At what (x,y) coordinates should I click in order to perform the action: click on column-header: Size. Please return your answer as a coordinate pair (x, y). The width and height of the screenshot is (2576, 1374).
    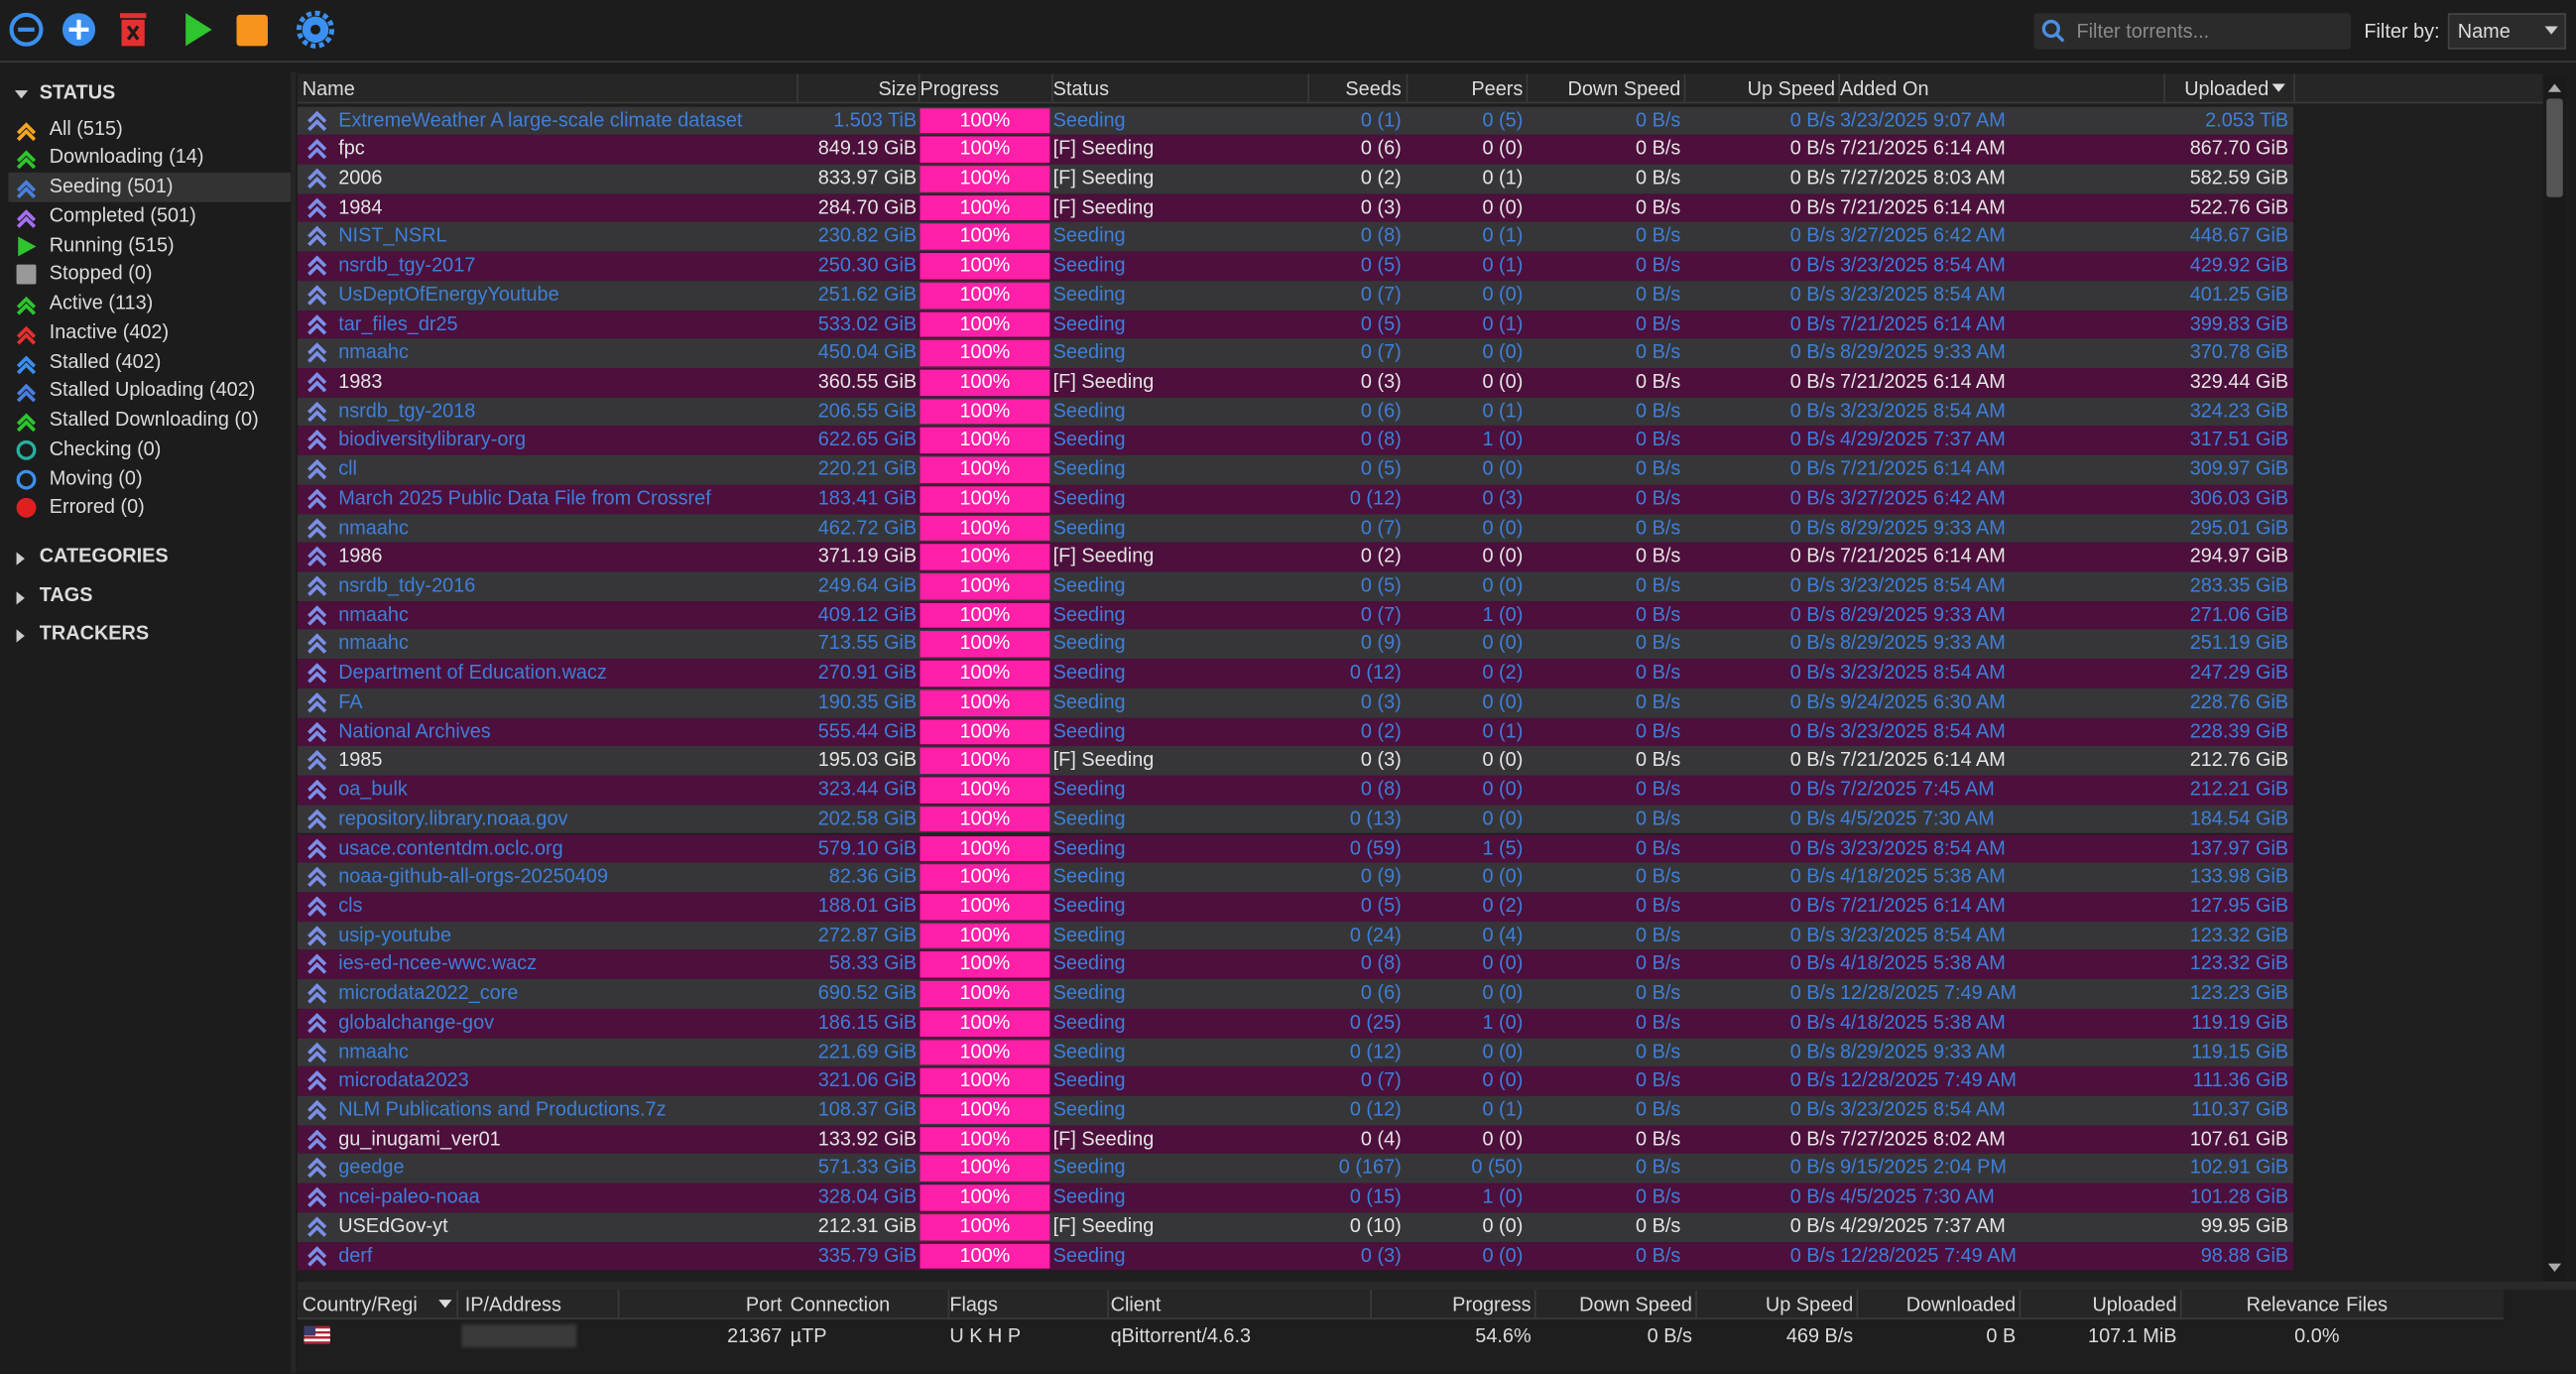
    Looking at the image, I should click on (898, 88).